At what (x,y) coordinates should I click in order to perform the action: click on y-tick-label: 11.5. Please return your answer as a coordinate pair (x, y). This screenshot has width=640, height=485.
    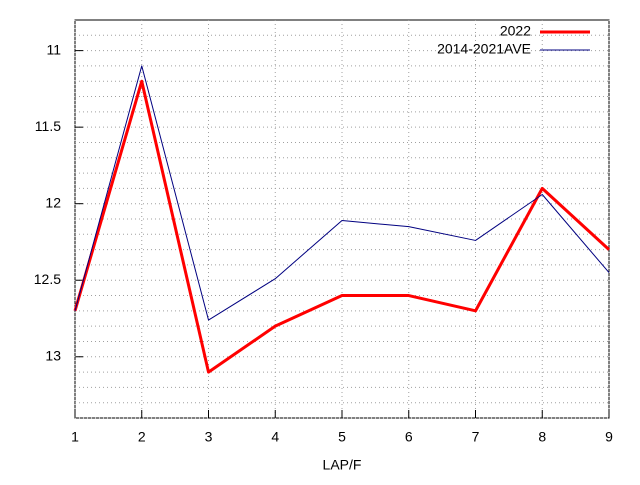
    Looking at the image, I should click on (48, 126).